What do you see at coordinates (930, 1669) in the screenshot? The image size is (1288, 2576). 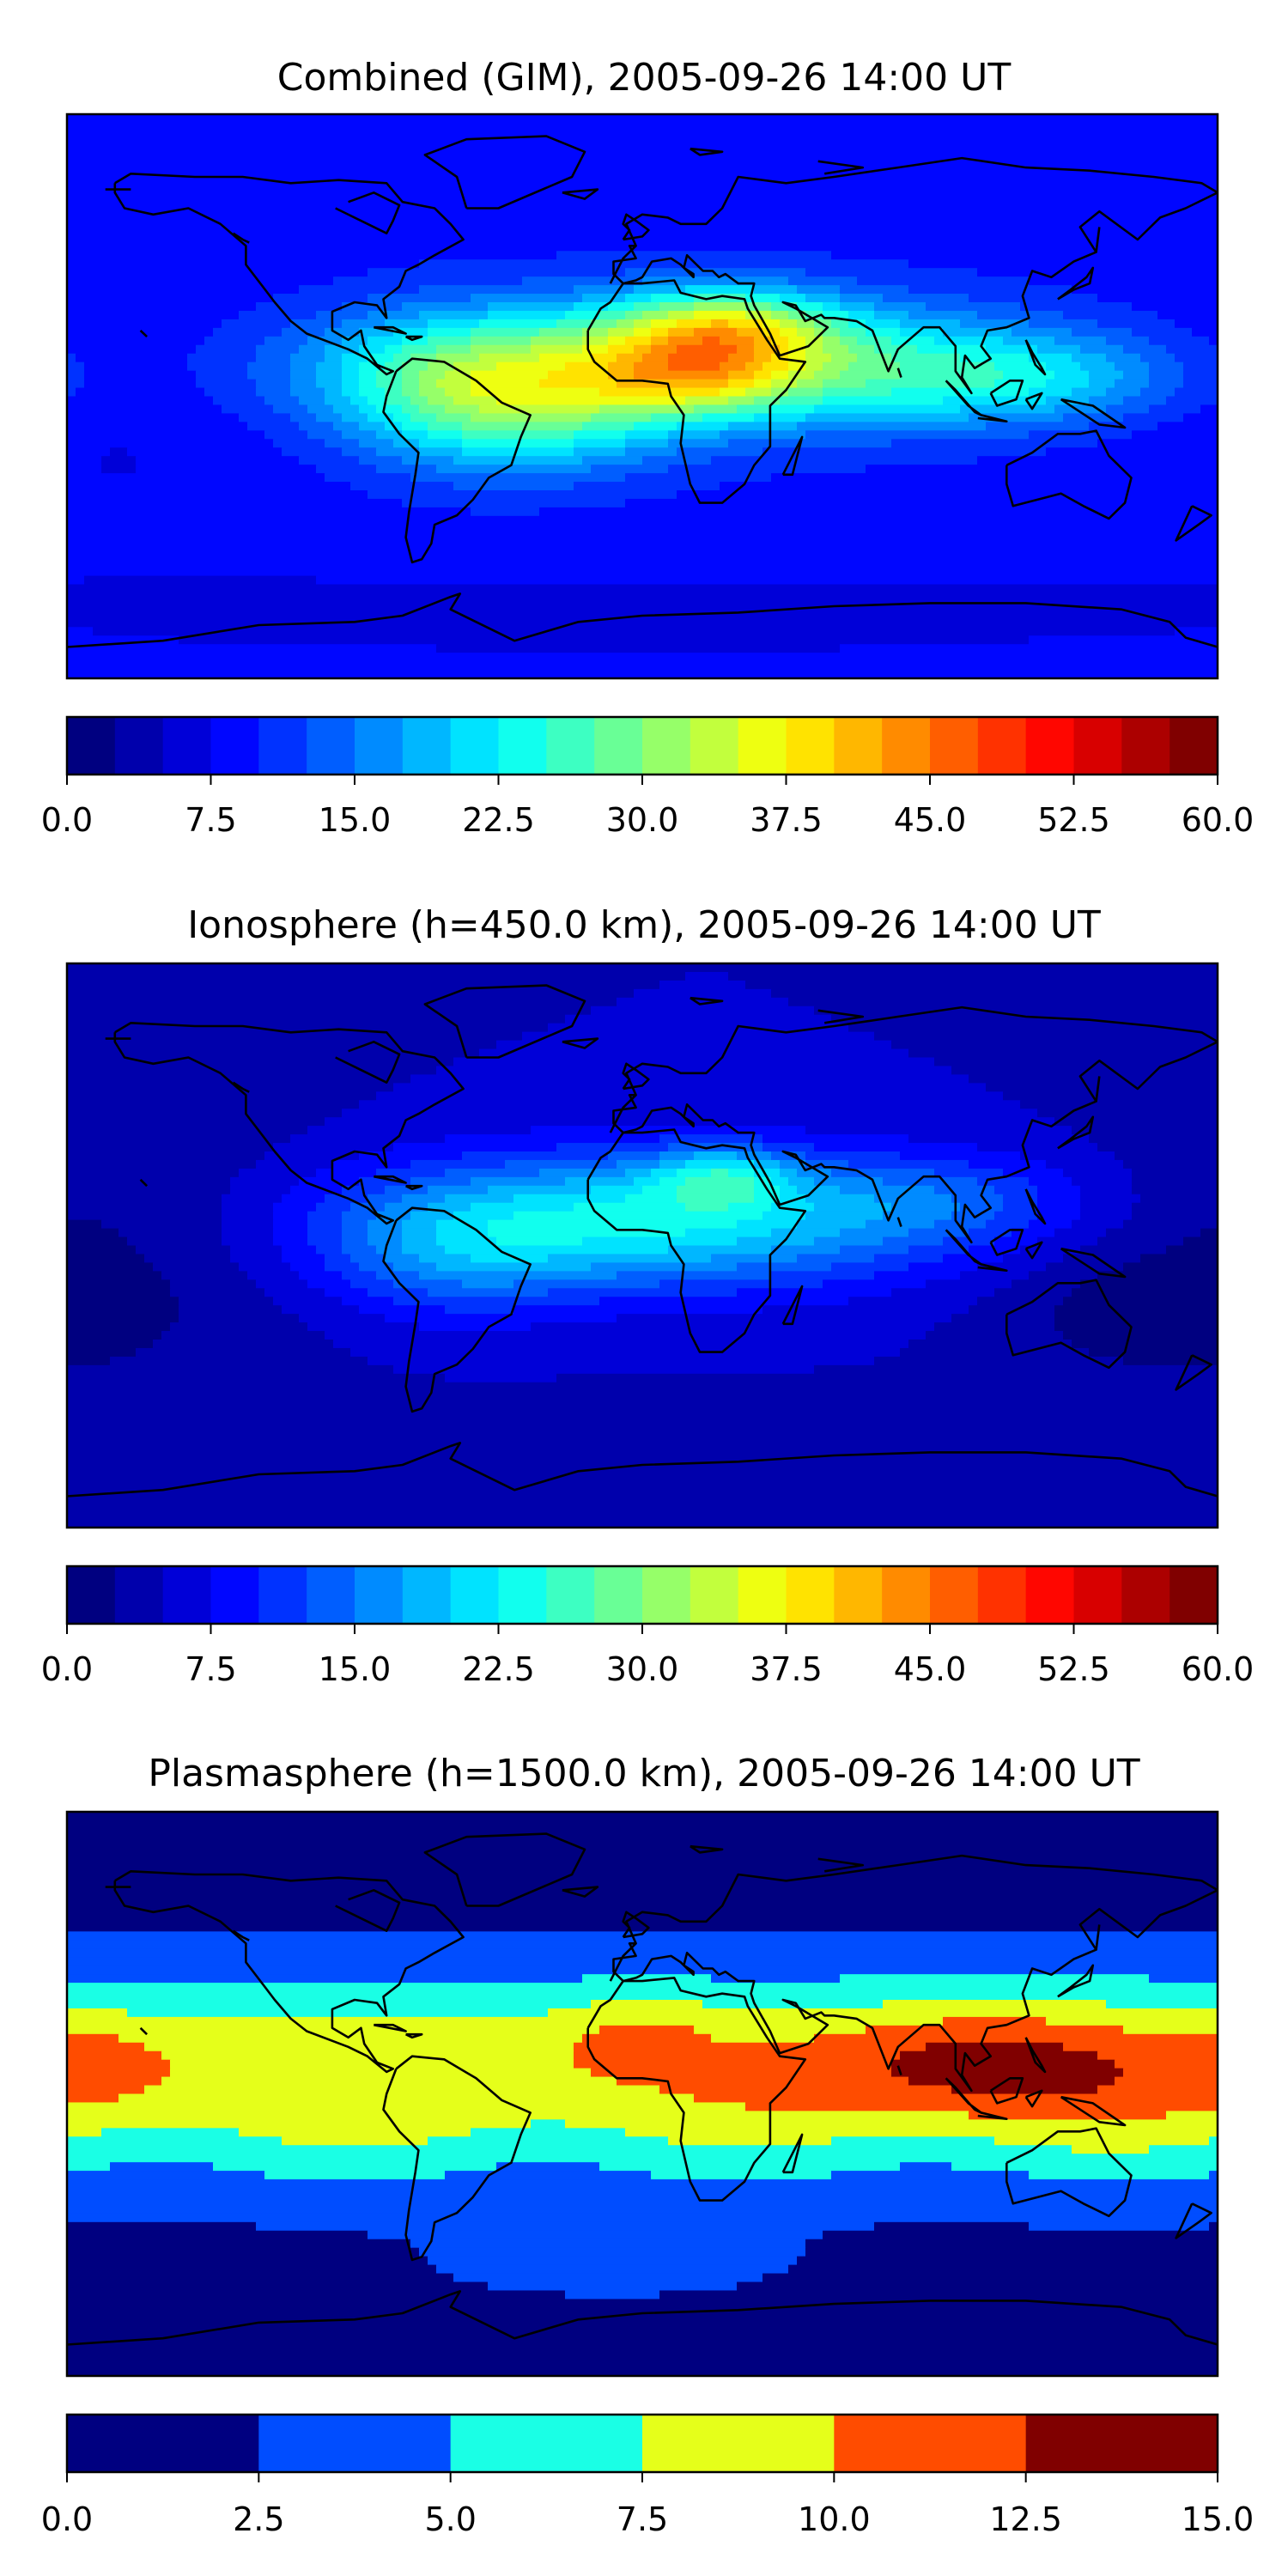 I see `colorbar-tick-label: 45.0` at bounding box center [930, 1669].